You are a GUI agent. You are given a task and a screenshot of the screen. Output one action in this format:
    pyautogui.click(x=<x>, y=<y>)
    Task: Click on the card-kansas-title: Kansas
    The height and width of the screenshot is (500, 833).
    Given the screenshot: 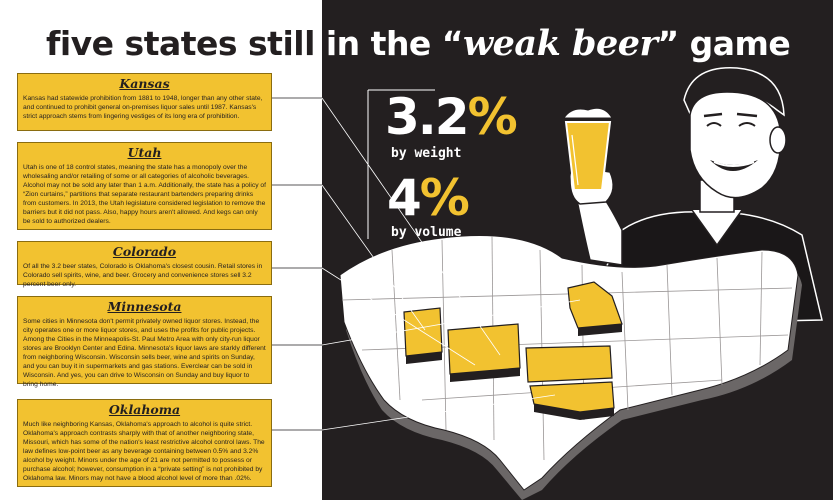 What is the action you would take?
    pyautogui.click(x=144, y=83)
    